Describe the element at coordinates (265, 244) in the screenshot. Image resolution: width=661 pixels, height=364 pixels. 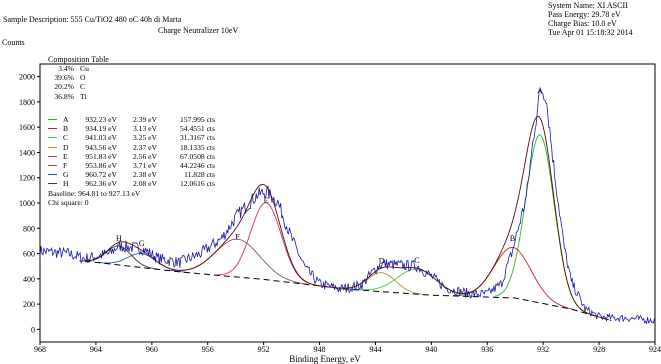
I see `component-peak-e` at that location.